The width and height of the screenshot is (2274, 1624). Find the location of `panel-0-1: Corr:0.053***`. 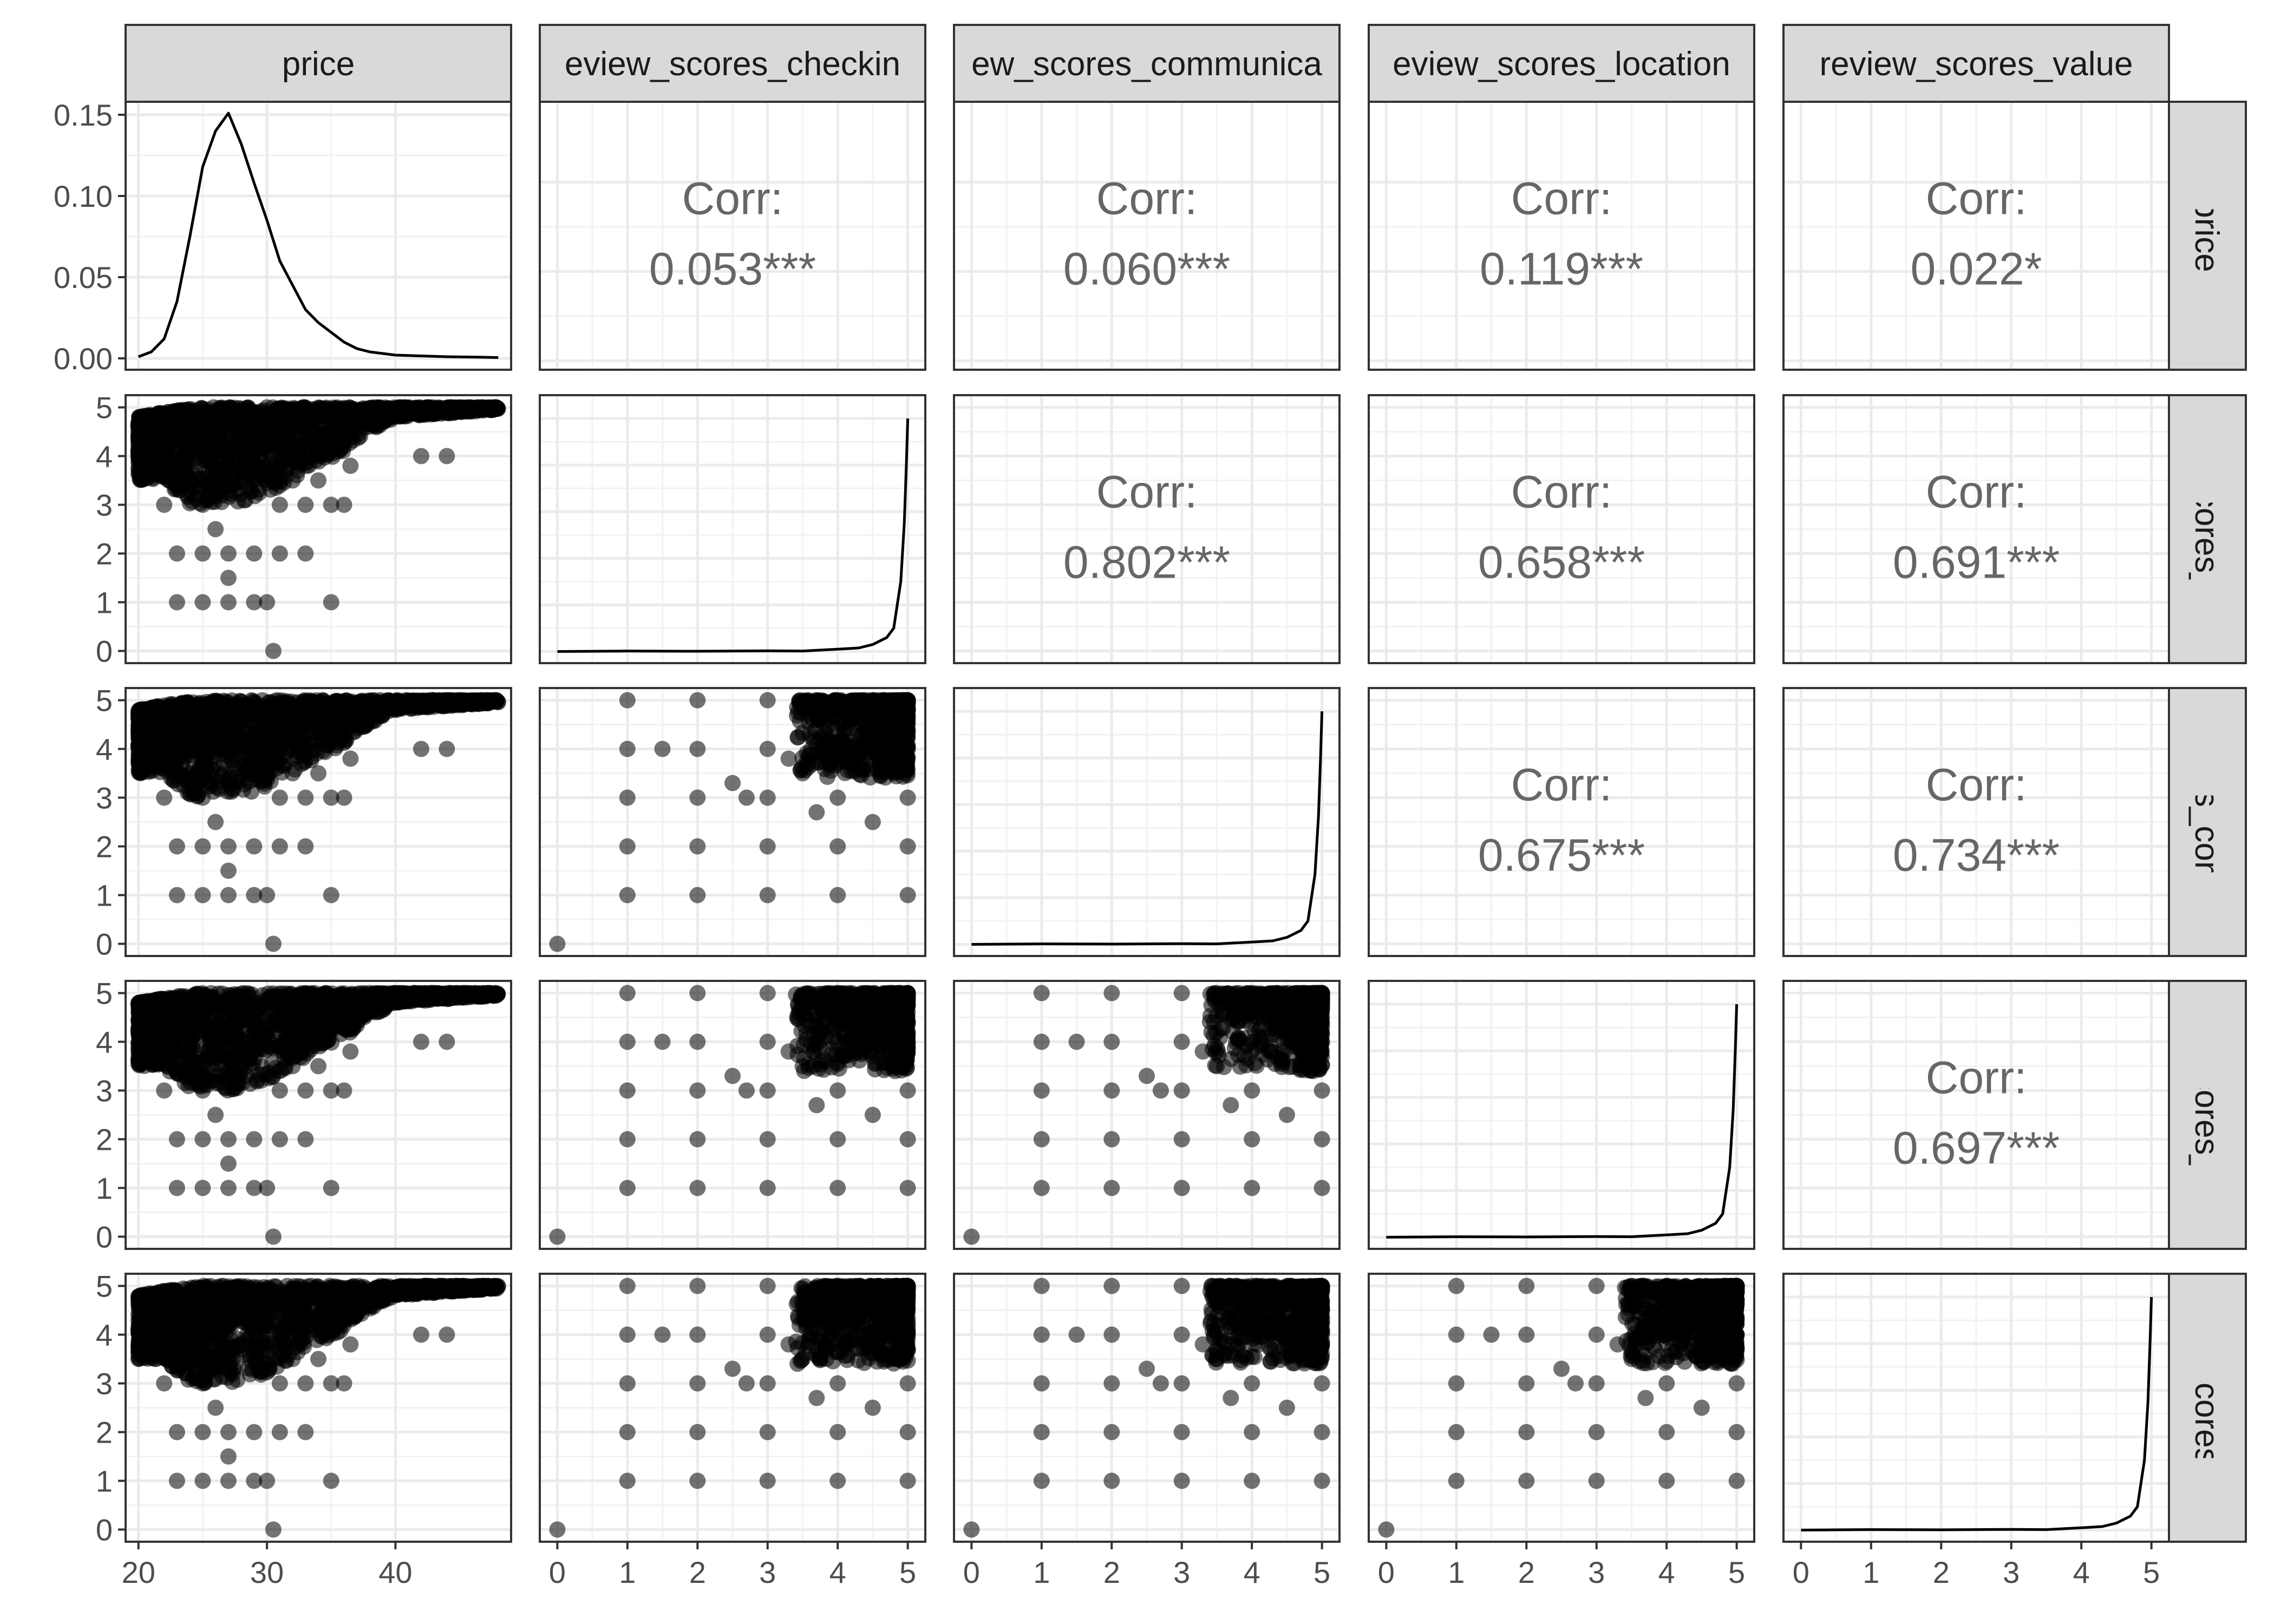

panel-0-1: Corr:0.053*** is located at coordinates (733, 236).